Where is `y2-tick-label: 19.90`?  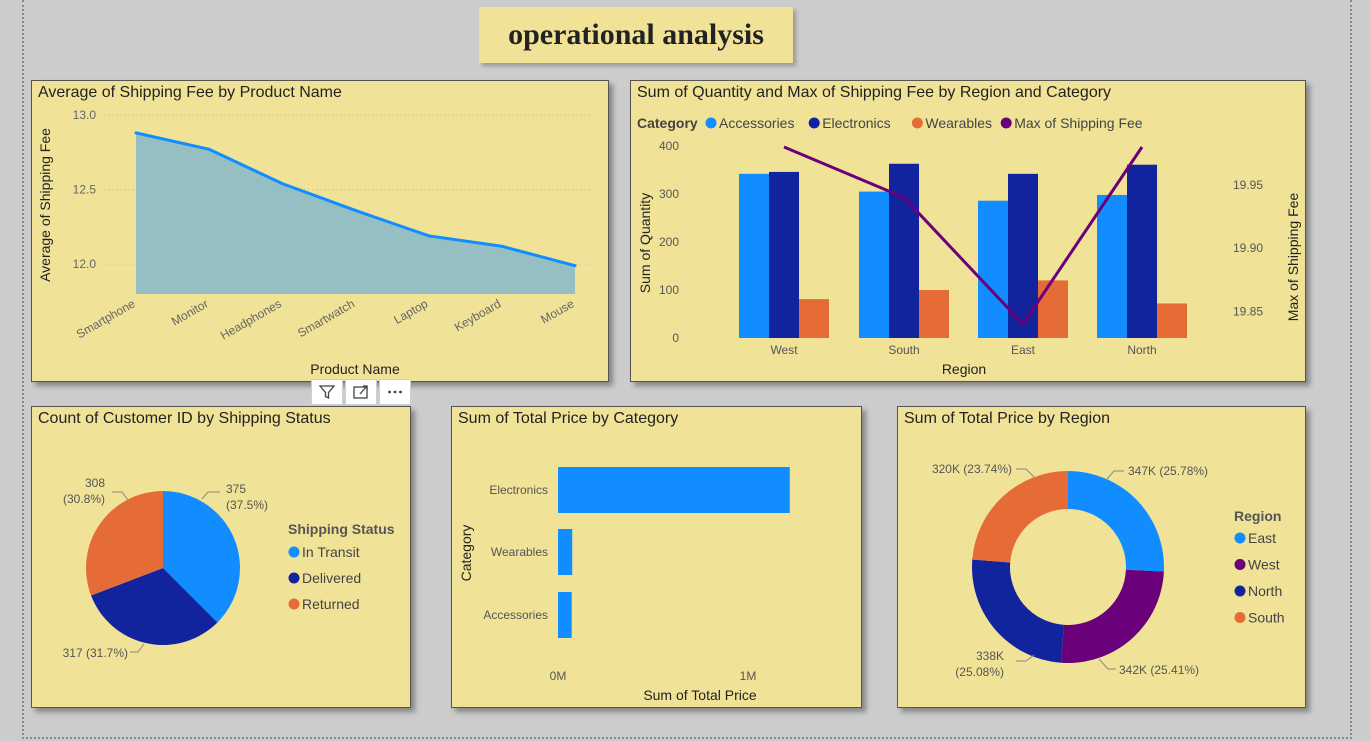 y2-tick-label: 19.90 is located at coordinates (1248, 248).